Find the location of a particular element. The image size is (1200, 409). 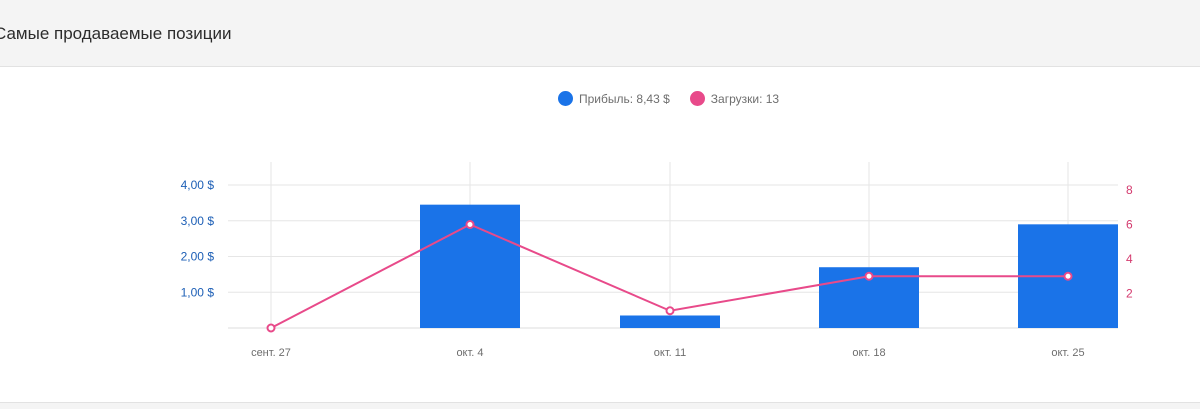

y-right-tick-label: 4 is located at coordinates (1129, 259).